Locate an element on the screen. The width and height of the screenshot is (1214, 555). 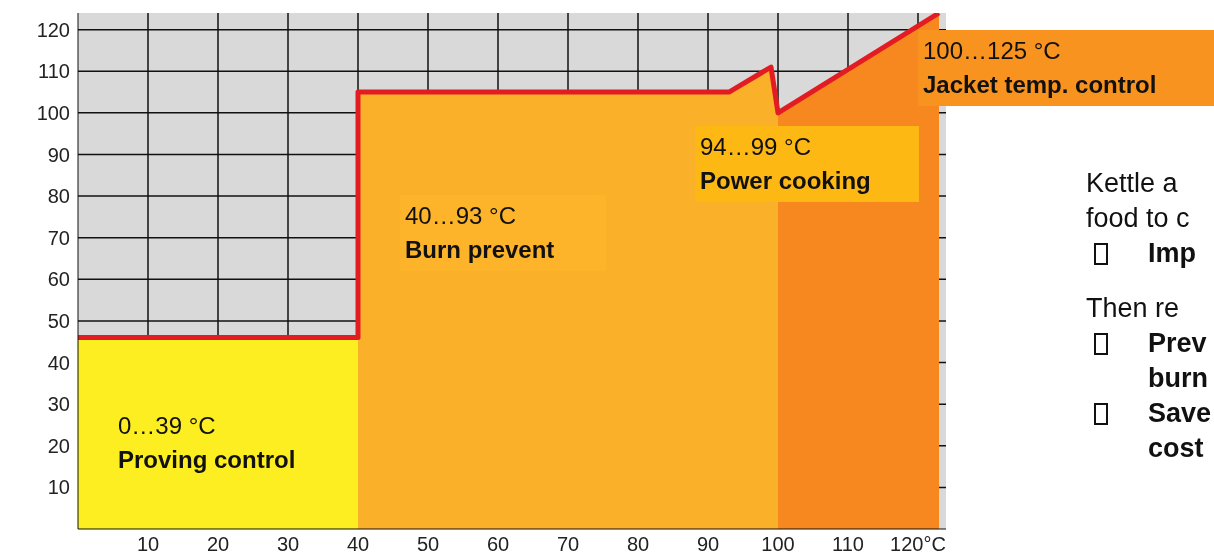
x-tick-label: 100 is located at coordinates (778, 544).